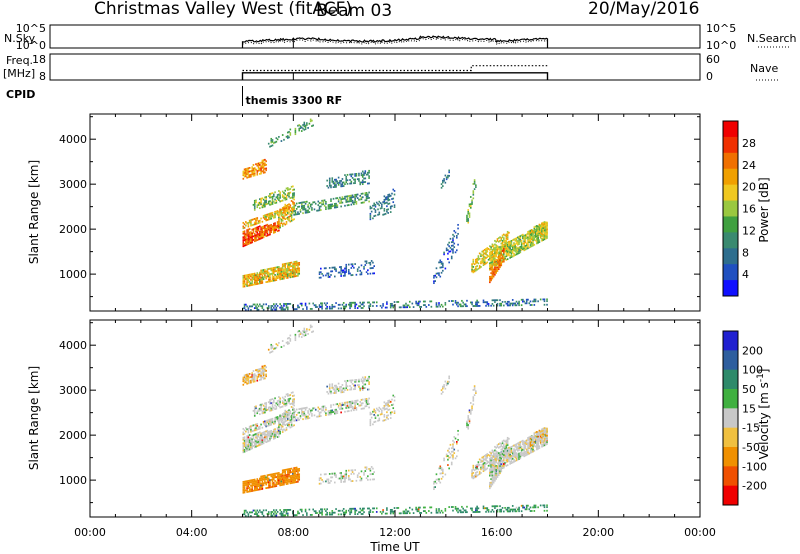 This screenshot has width=800, height=554. I want to click on power-colorbar-swatch, so click(730, 208).